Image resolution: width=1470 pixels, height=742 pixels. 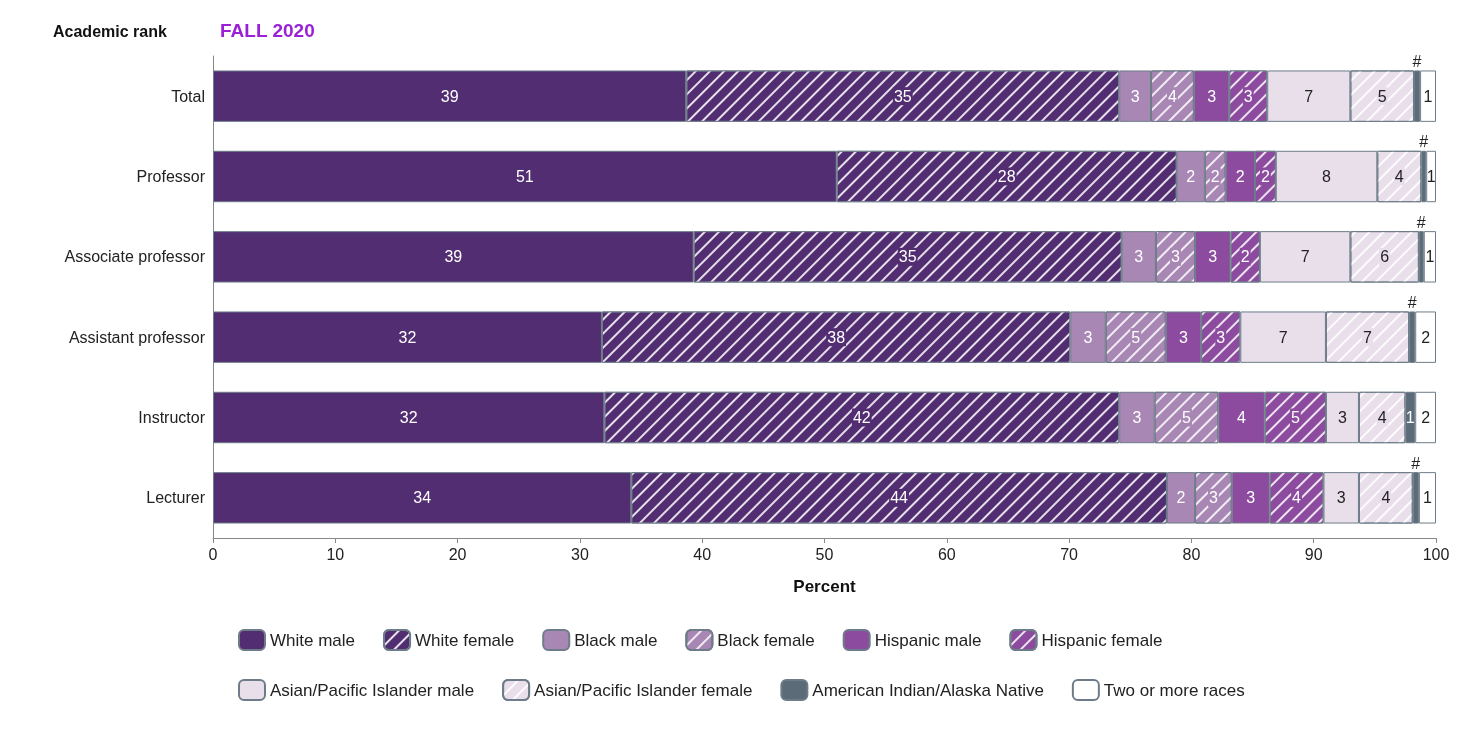 What do you see at coordinates (946, 554) in the screenshot?
I see `x-tick-label: 60` at bounding box center [946, 554].